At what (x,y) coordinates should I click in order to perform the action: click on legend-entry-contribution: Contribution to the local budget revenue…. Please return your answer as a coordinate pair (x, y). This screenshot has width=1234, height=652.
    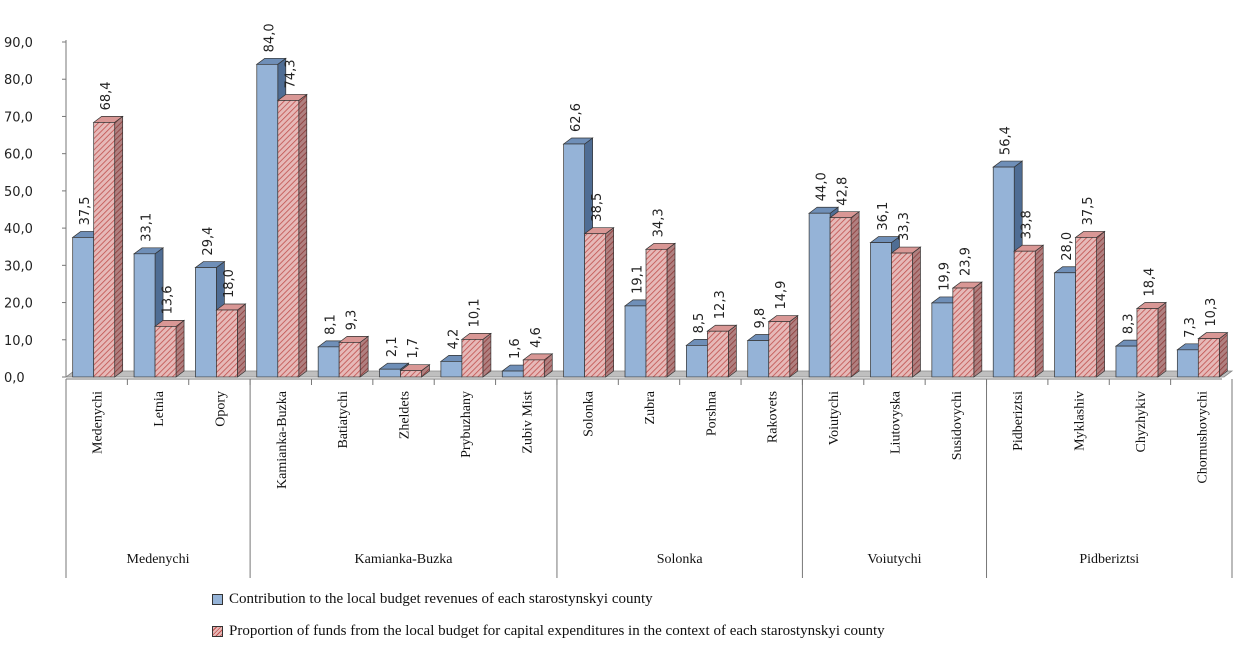
    Looking at the image, I should click on (548, 599).